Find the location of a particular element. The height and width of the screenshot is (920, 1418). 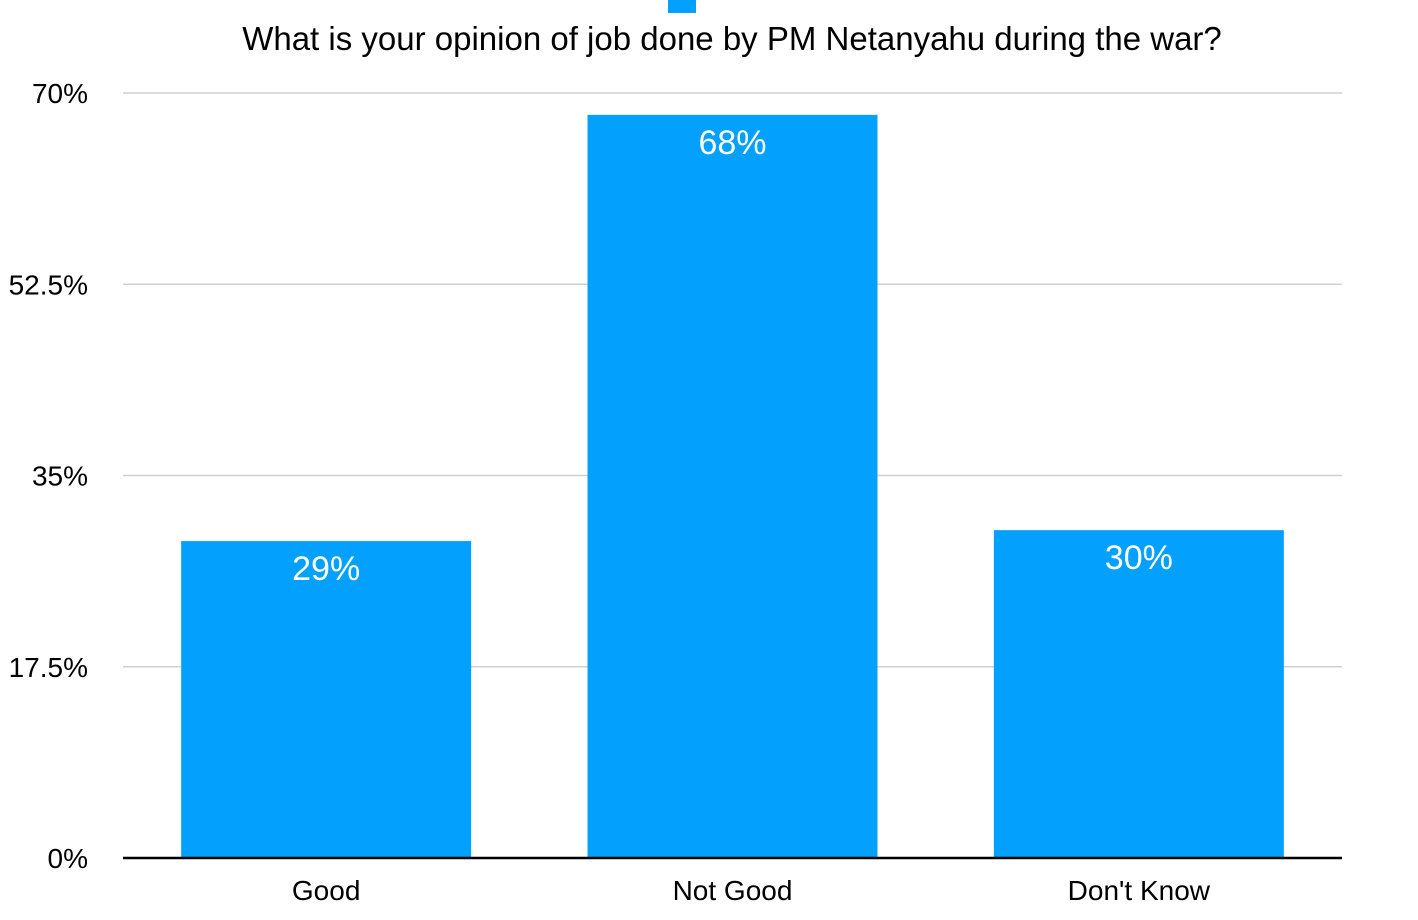

x-axis-categories: Good Not Good Don't Know is located at coordinates (751, 890).